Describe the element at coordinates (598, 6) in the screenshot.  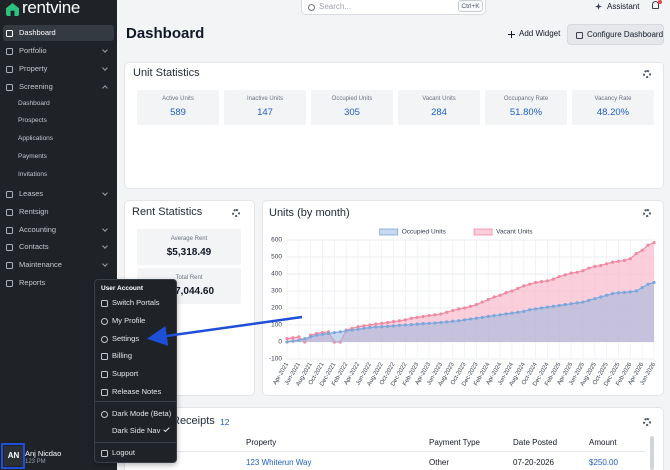
I see `assistant-icon` at that location.